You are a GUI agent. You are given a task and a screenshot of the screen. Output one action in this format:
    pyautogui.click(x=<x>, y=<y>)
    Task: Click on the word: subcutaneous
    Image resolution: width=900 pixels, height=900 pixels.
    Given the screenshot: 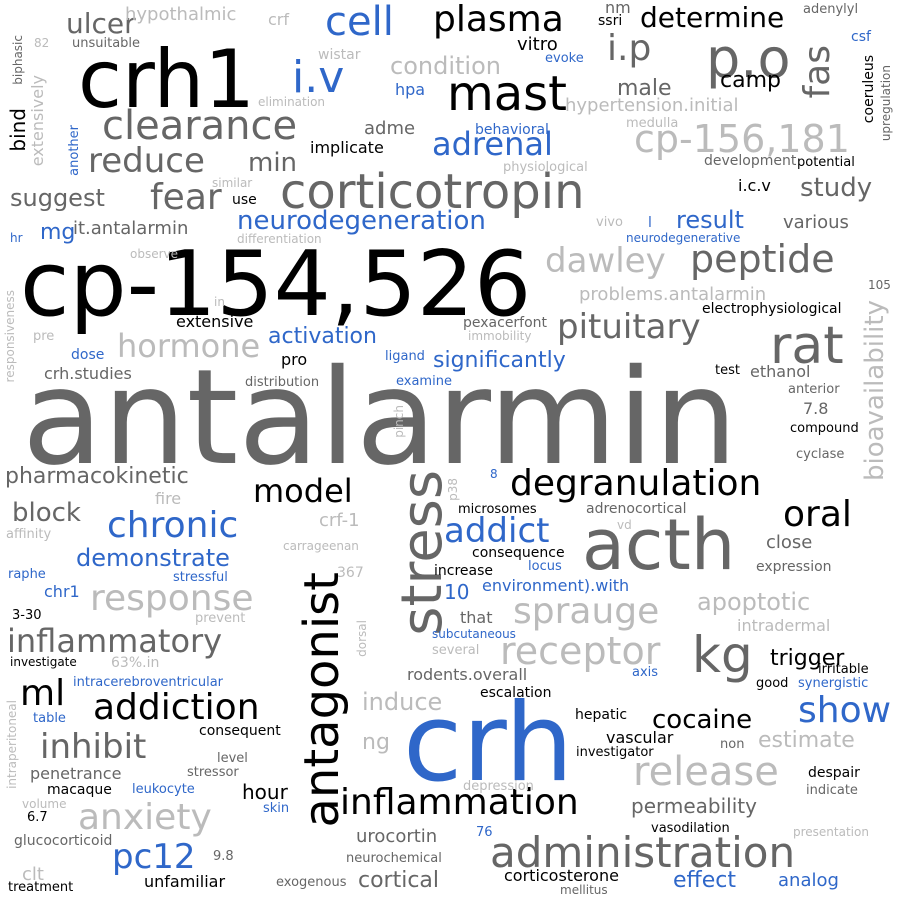 What is the action you would take?
    pyautogui.click(x=474, y=634)
    